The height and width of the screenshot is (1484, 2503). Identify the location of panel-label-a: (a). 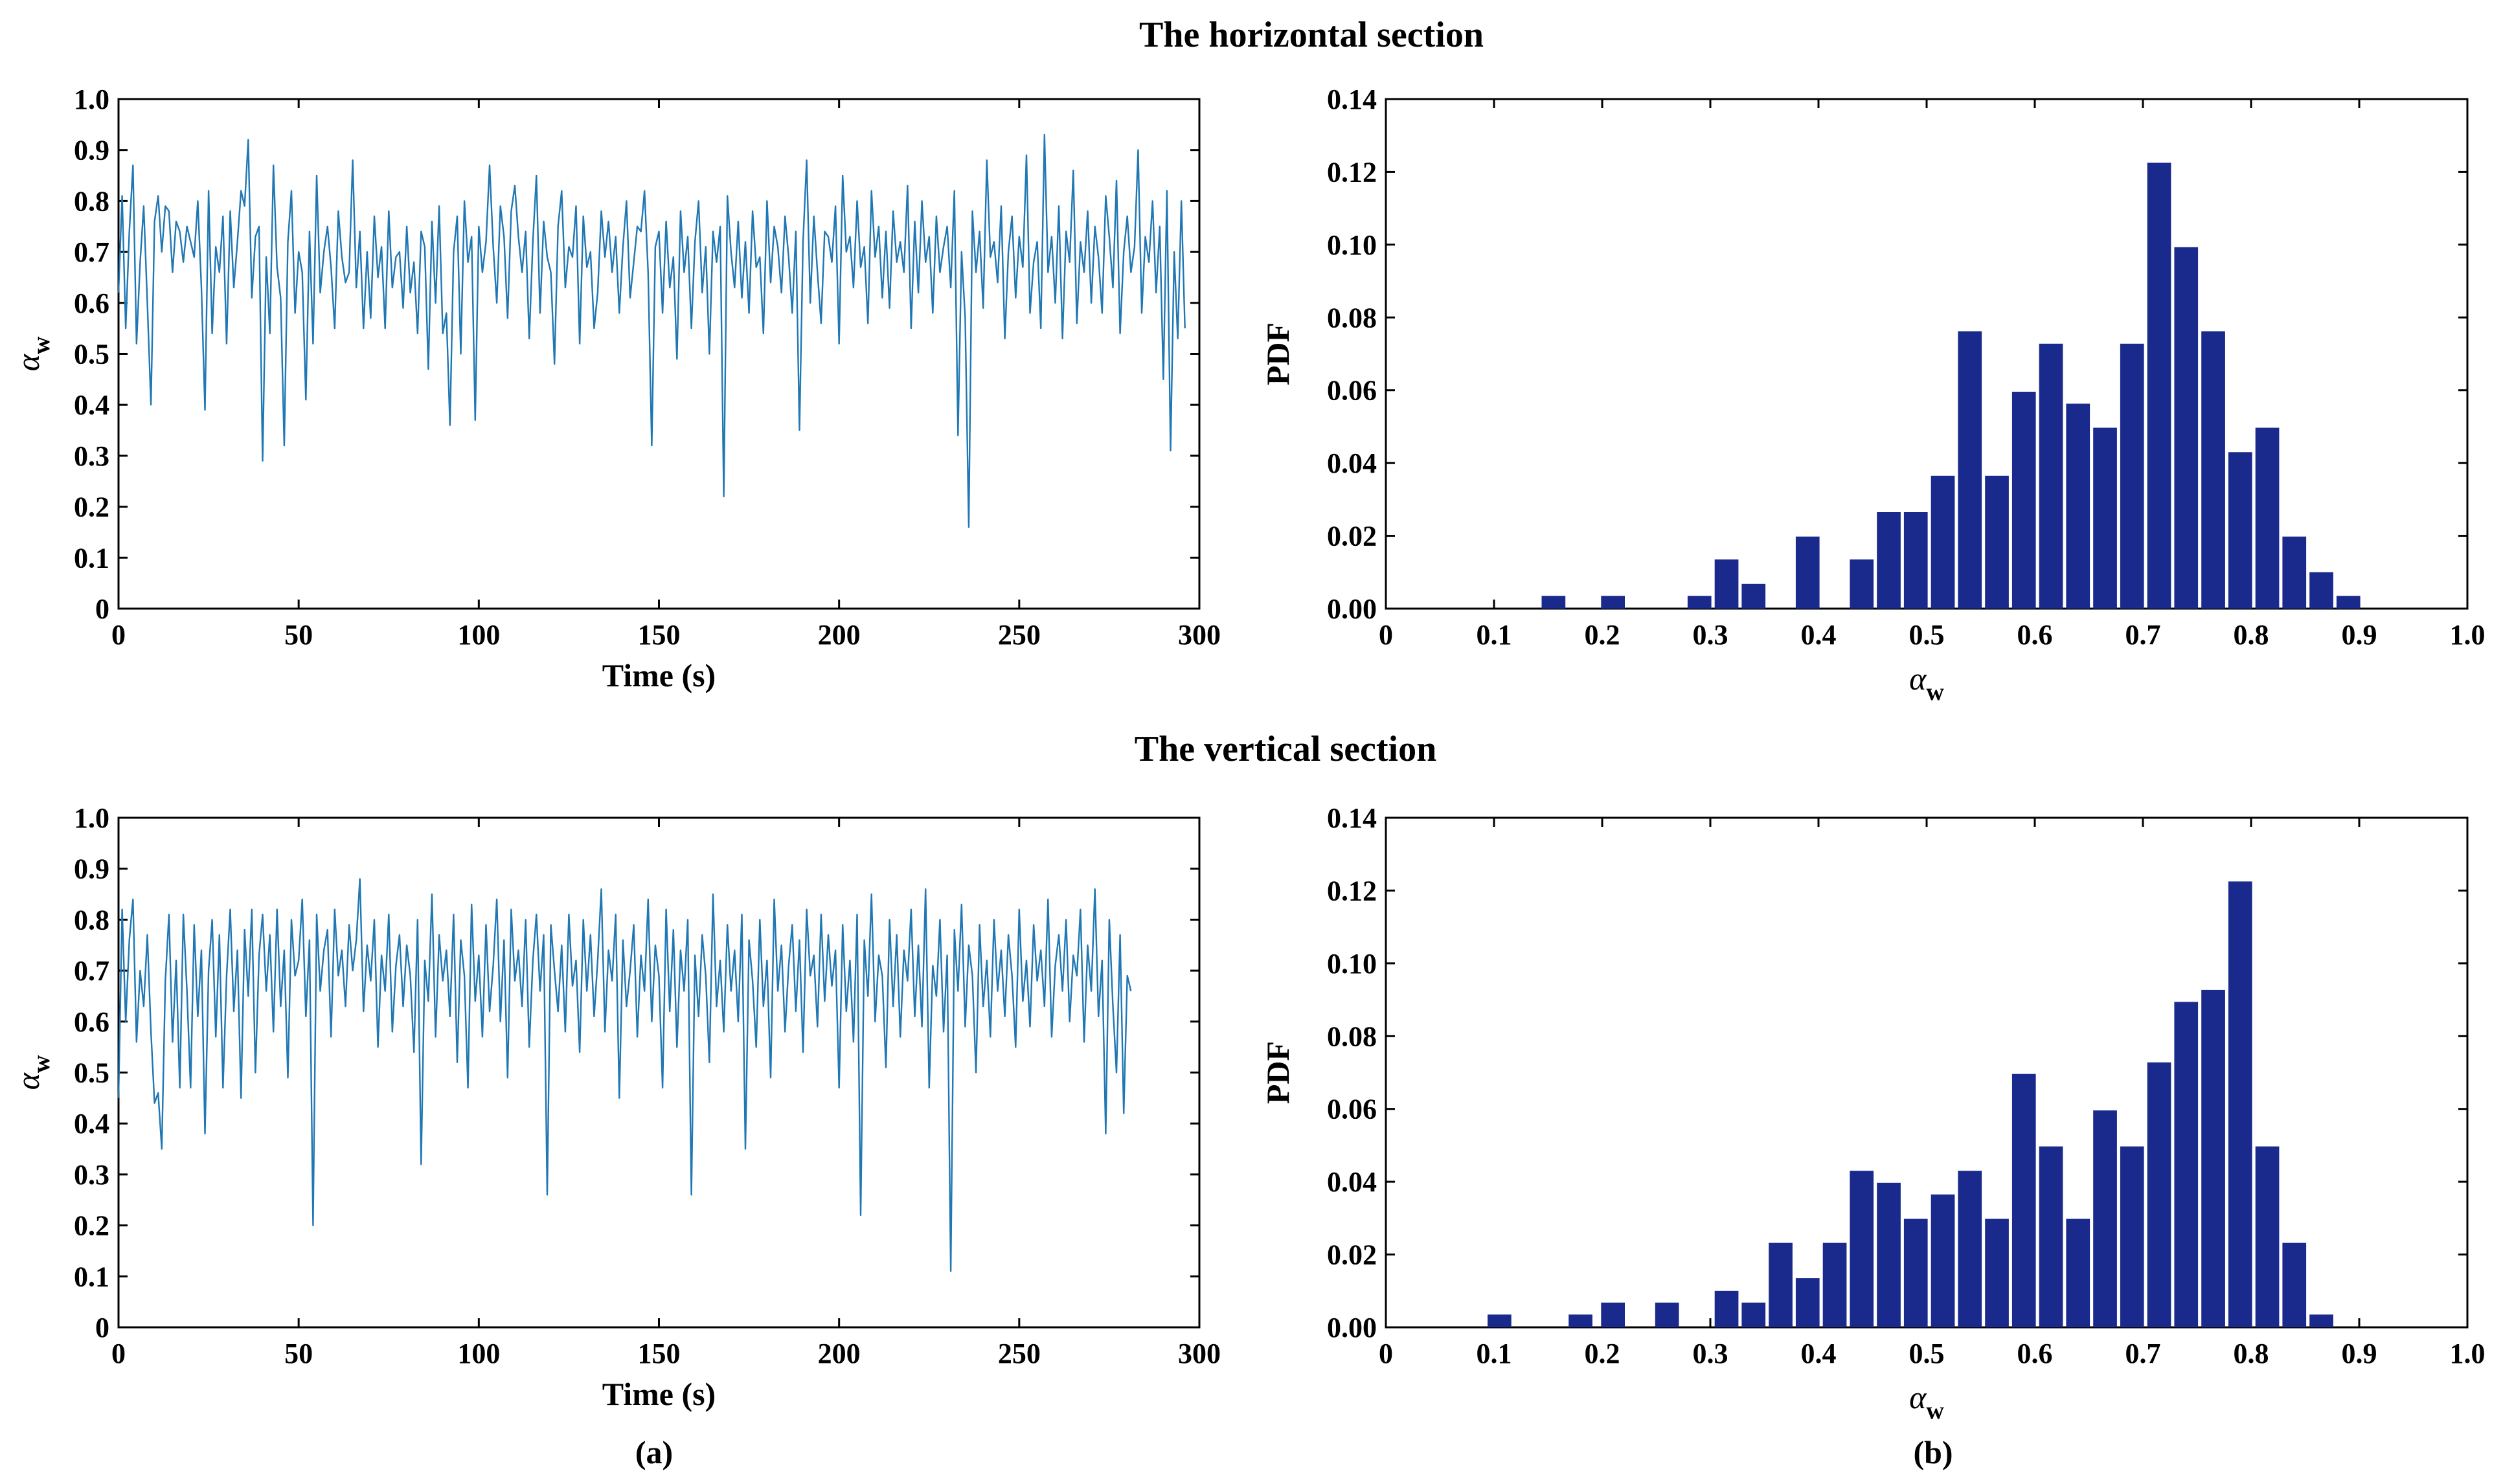
(654, 1452).